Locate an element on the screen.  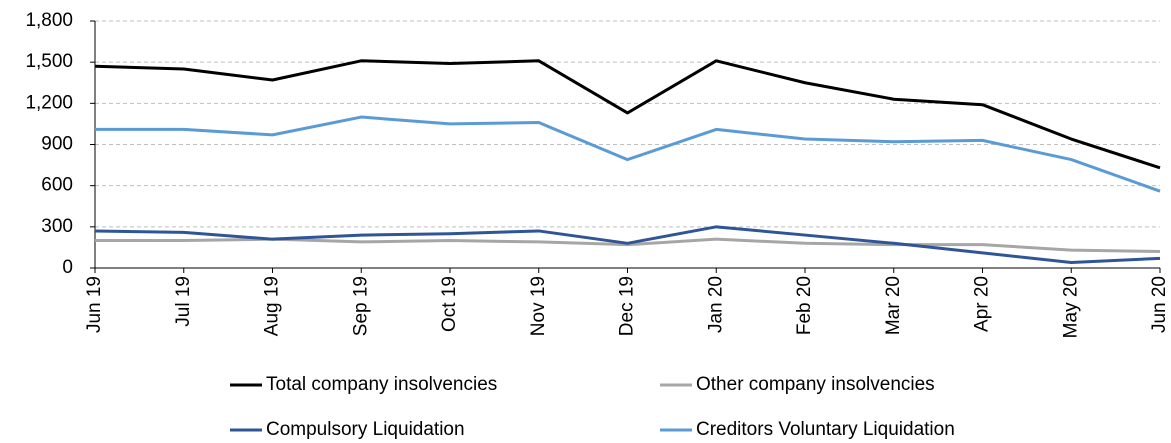
legend-label: Compulsory Liquidation is located at coordinates (365, 429).